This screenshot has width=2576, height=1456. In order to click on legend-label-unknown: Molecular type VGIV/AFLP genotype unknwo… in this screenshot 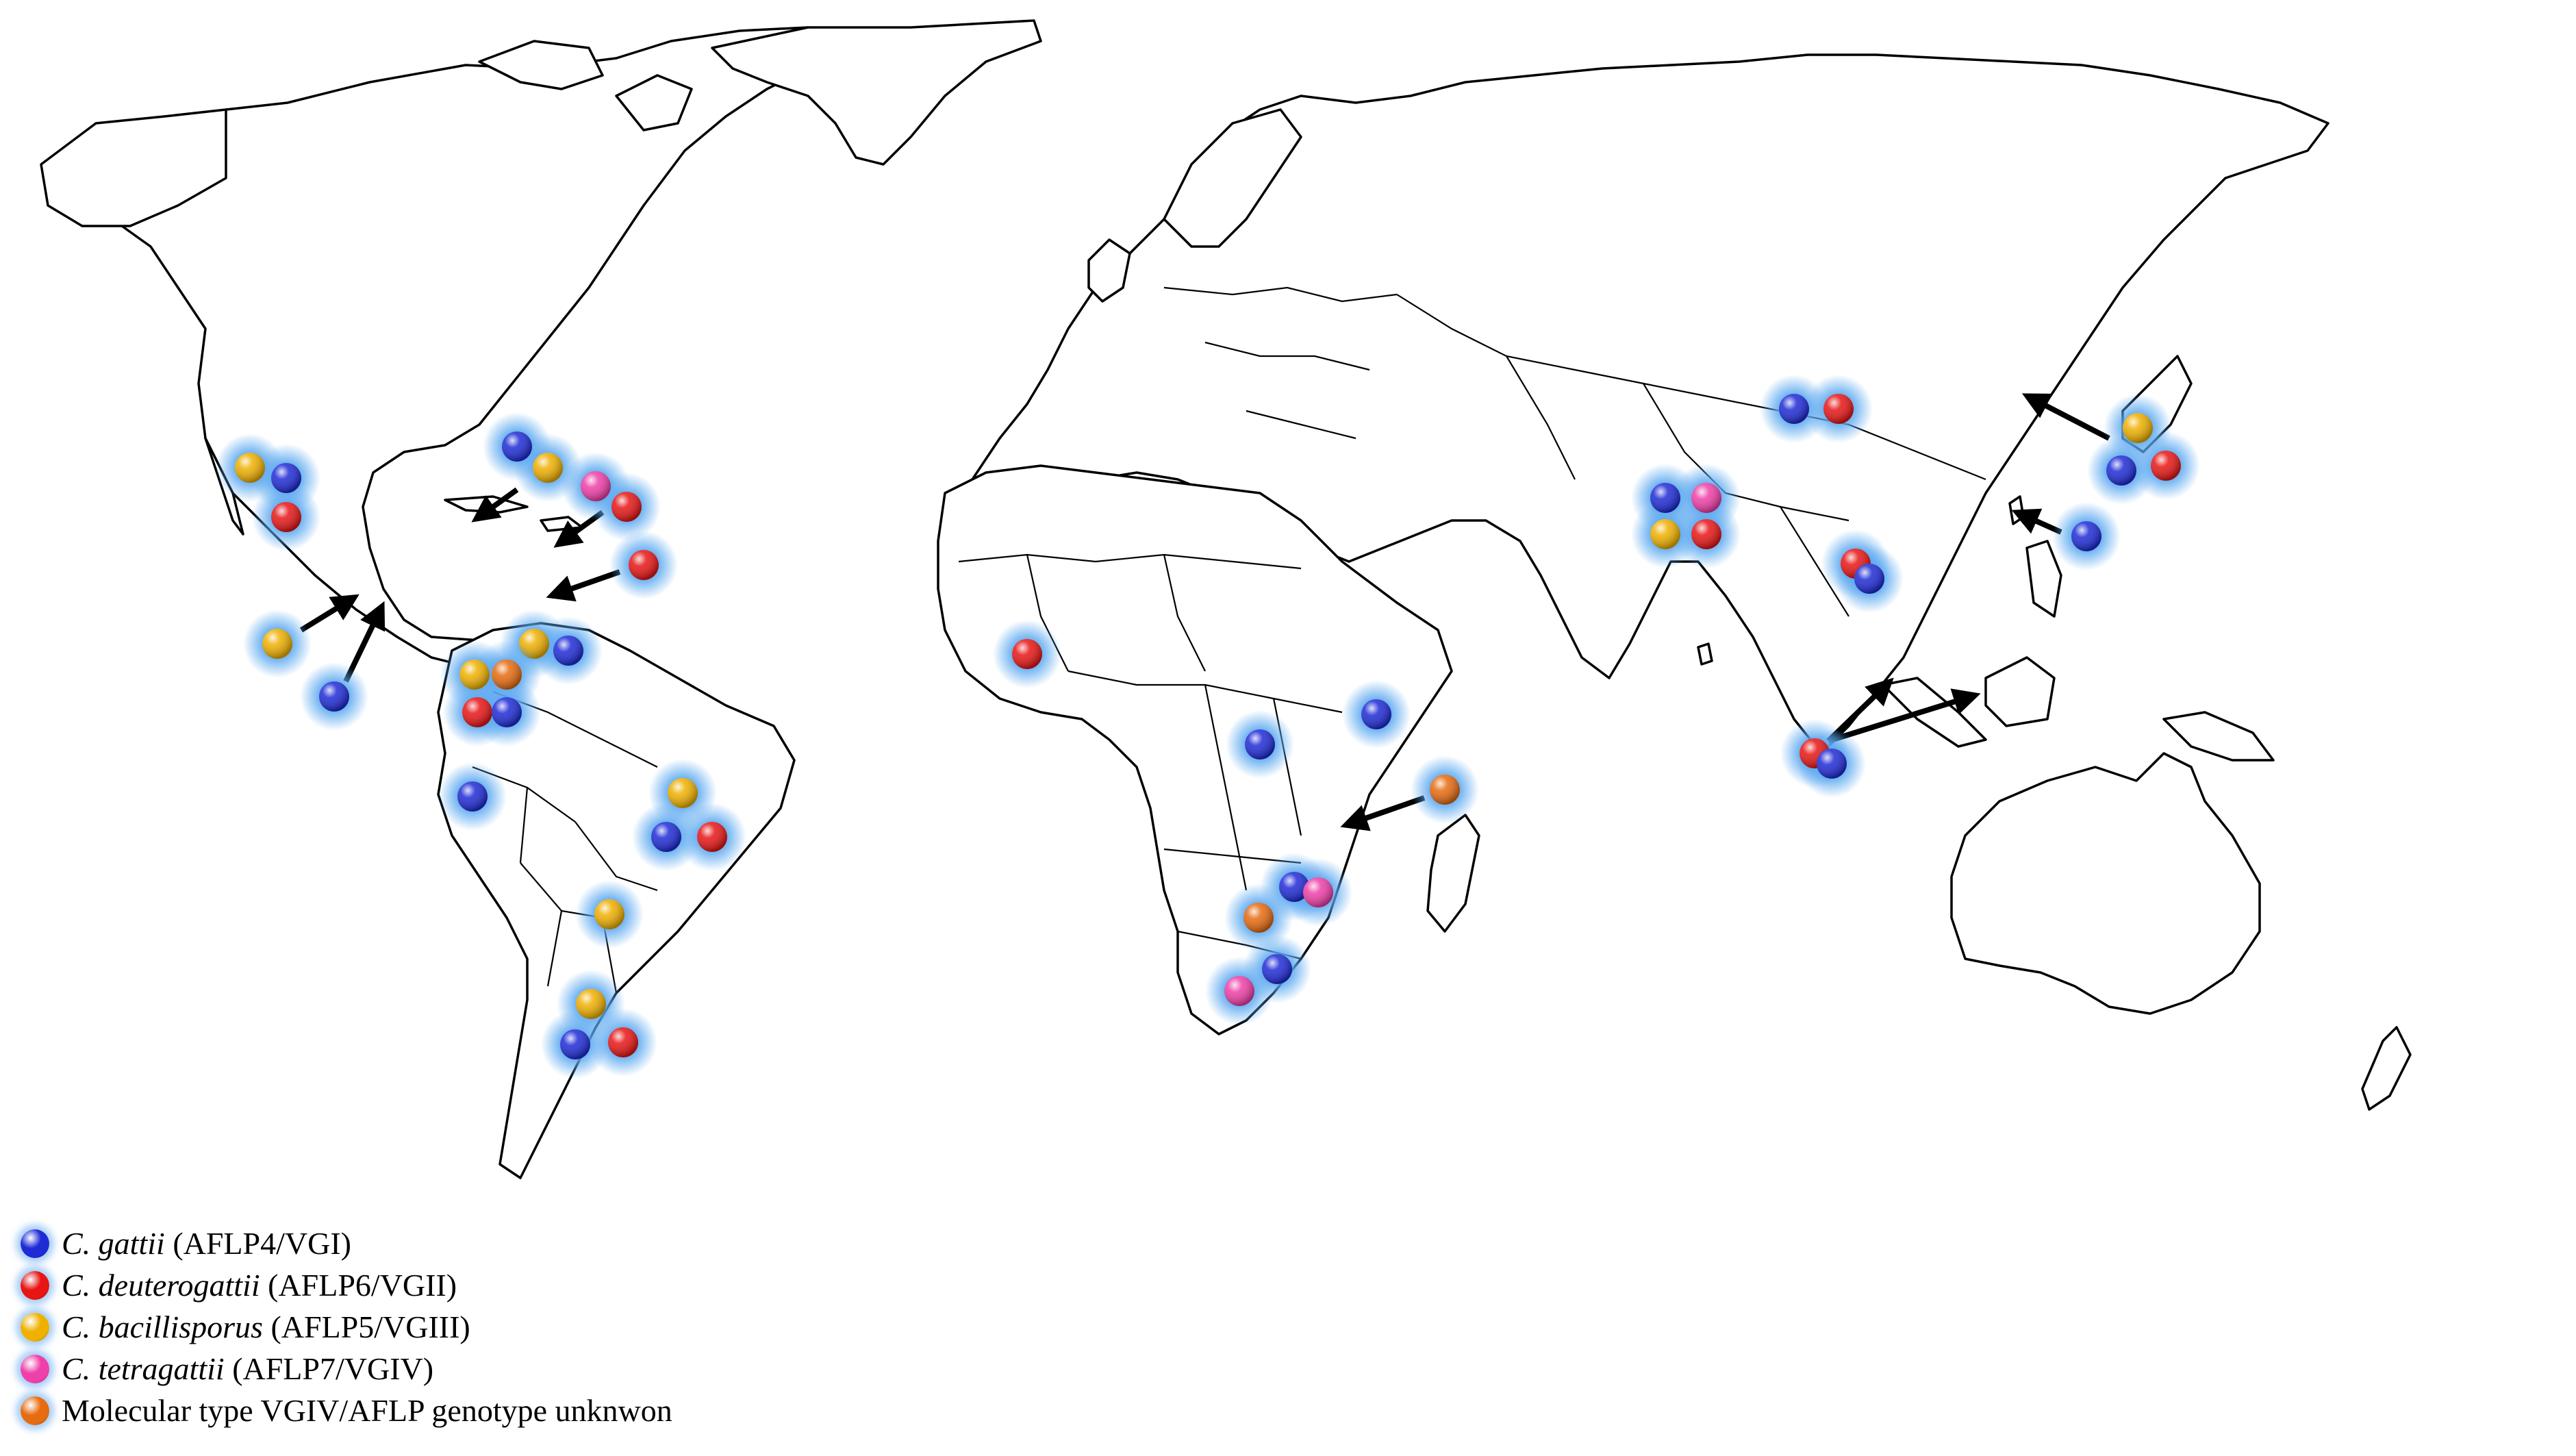, I will do `click(367, 1410)`.